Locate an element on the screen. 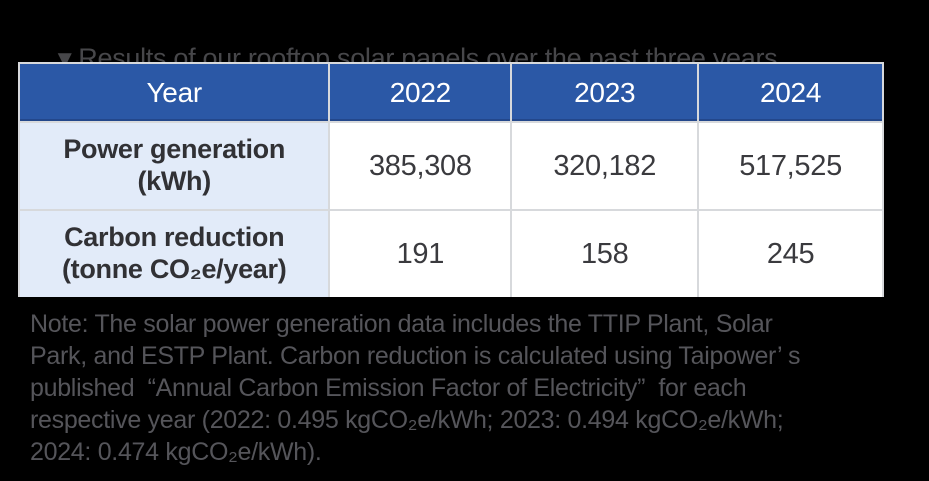 This screenshot has width=929, height=481. row-label-line1: Carbon reduction is located at coordinates (174, 237).